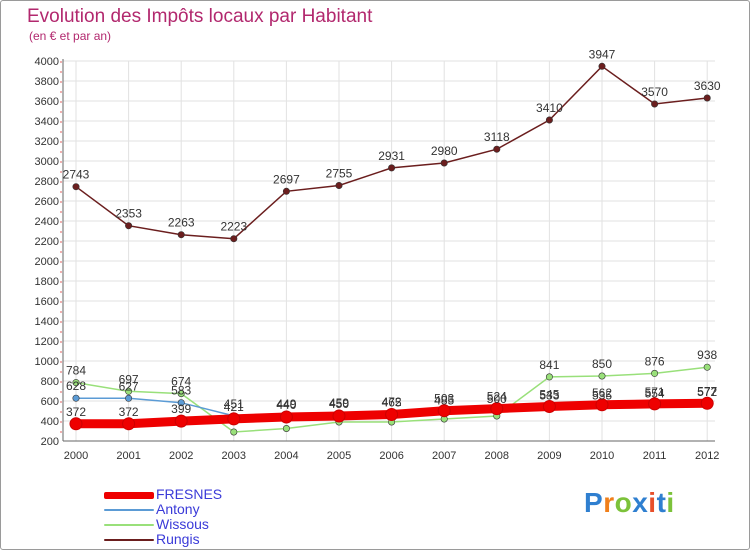 This screenshot has height=550, width=750. Describe the element at coordinates (47, 342) in the screenshot. I see `y-tick-label: 1200` at that location.